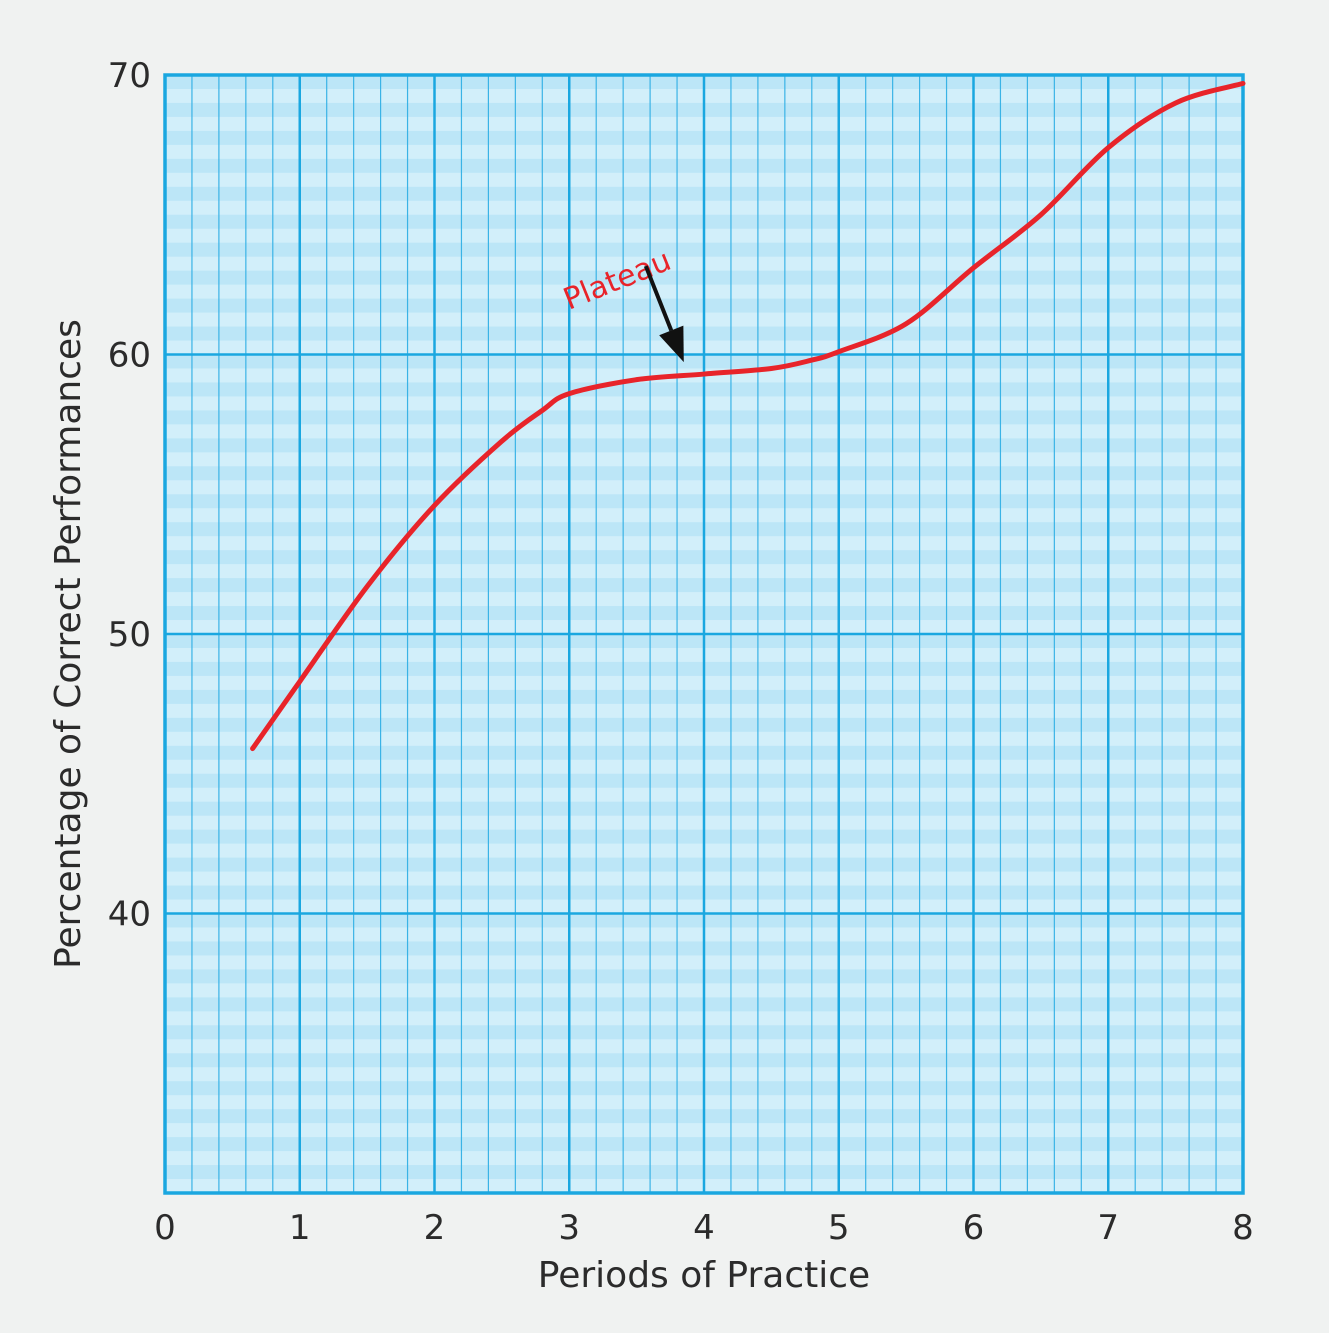  What do you see at coordinates (435, 1228) in the screenshot?
I see `x-tick-label: 2` at bounding box center [435, 1228].